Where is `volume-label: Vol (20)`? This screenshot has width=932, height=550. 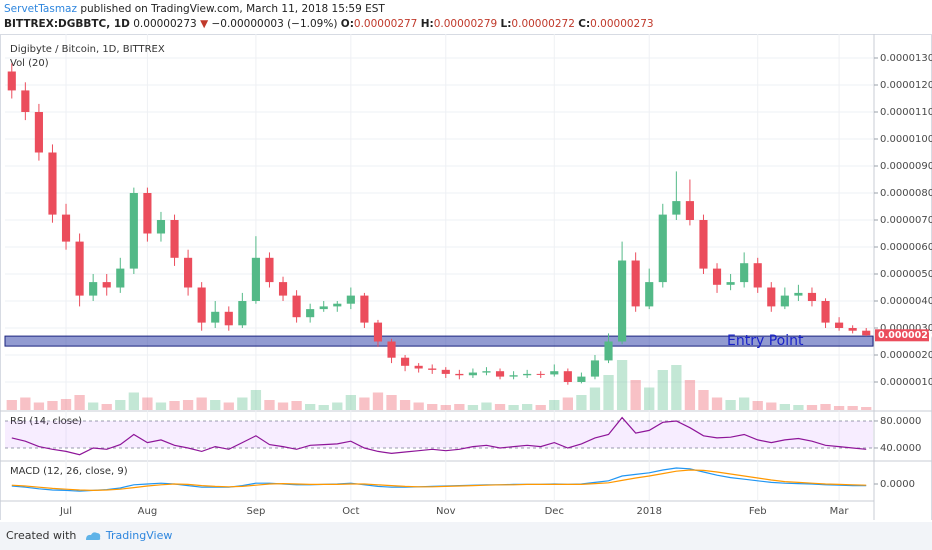 volume-label: Vol (20) is located at coordinates (29, 63).